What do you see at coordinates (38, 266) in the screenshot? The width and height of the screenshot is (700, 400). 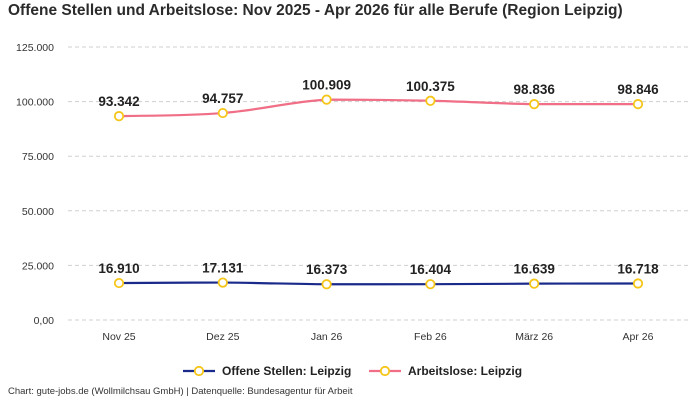 I see `y-tick-label: 25.000` at bounding box center [38, 266].